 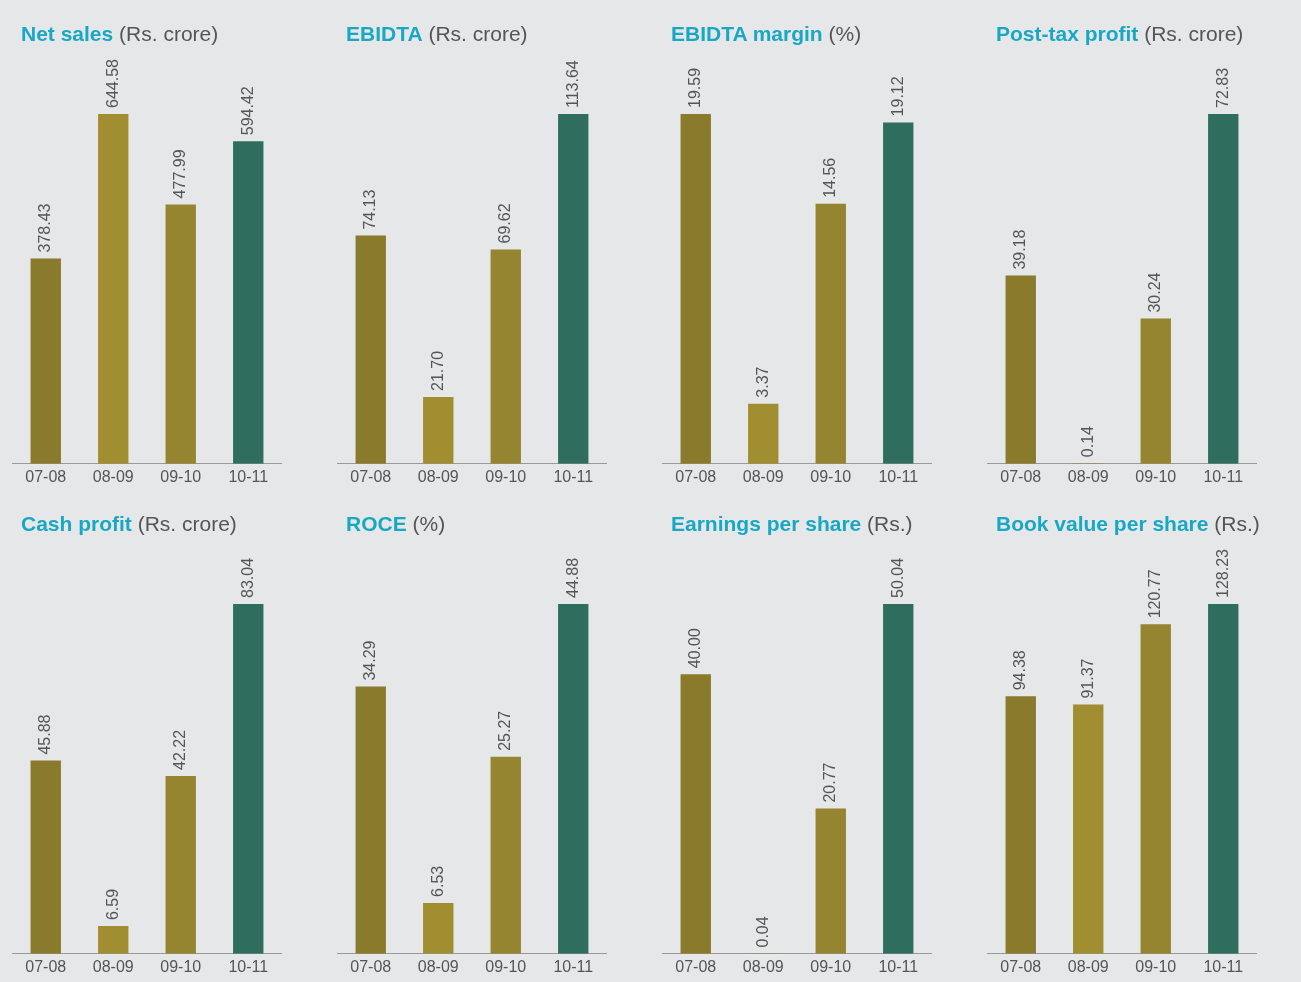 What do you see at coordinates (384, 33) in the screenshot?
I see `chart-title: EBIDTA` at bounding box center [384, 33].